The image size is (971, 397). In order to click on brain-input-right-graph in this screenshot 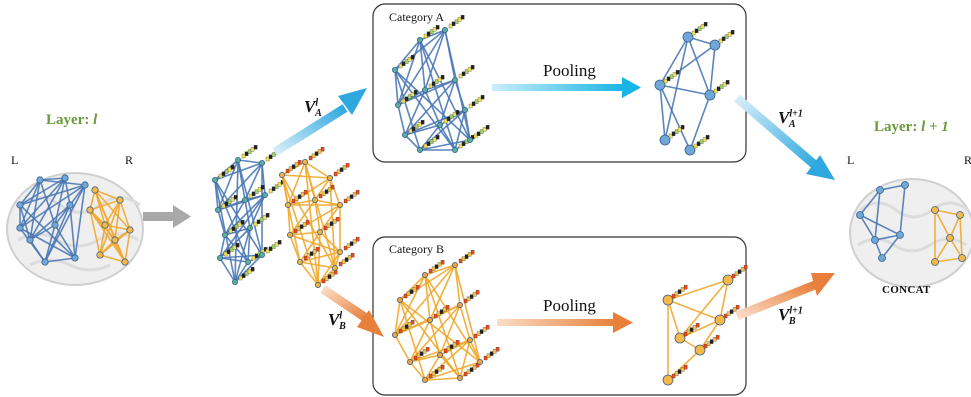, I will do `click(110, 226)`.